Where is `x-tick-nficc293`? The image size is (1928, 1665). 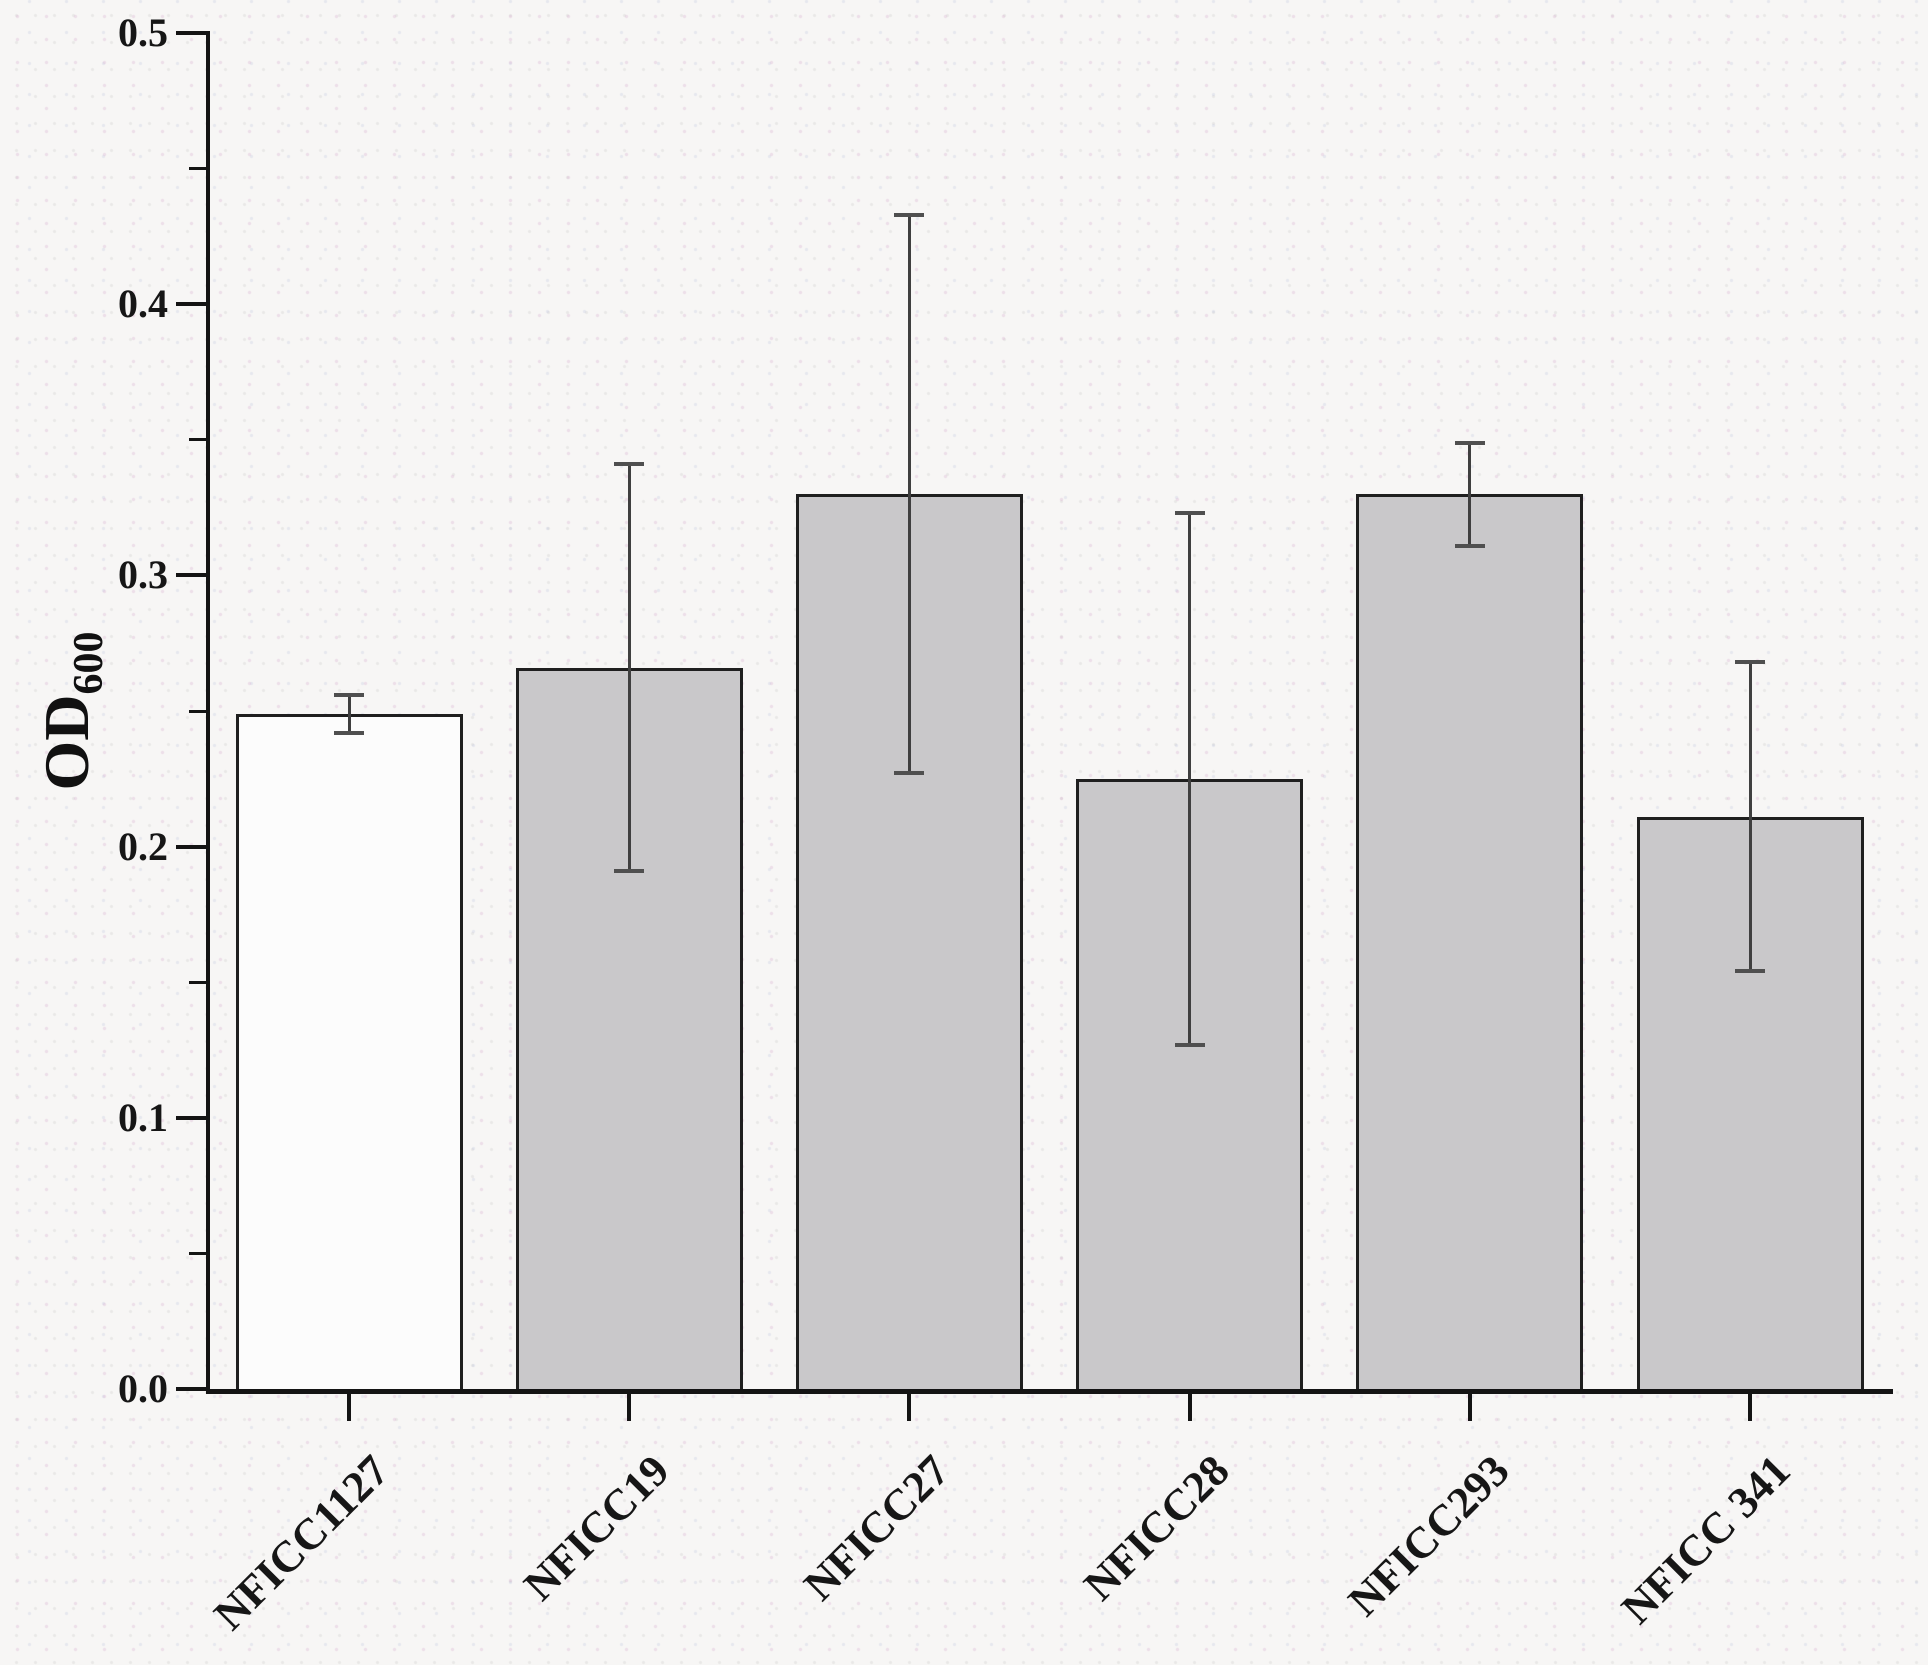 x-tick-nficc293 is located at coordinates (1469, 1407).